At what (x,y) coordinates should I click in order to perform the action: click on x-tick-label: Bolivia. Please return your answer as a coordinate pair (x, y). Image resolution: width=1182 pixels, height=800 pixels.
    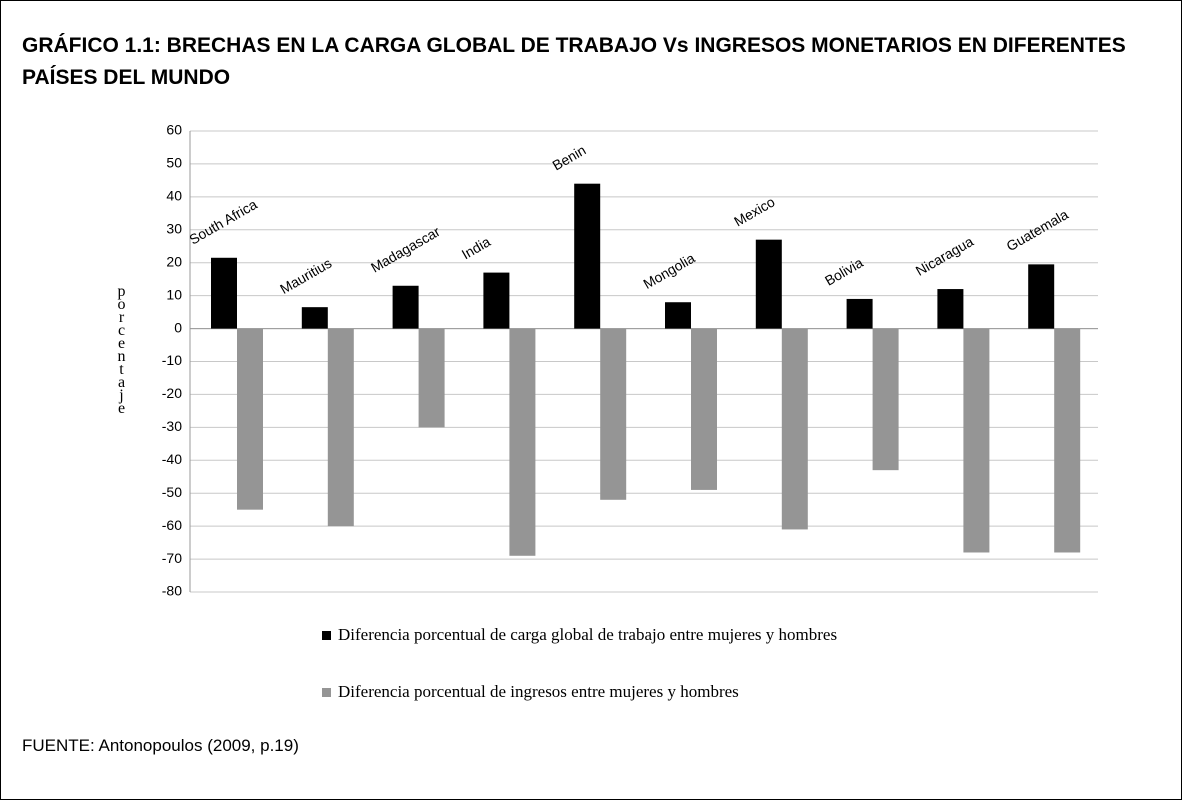
    Looking at the image, I should click on (844, 271).